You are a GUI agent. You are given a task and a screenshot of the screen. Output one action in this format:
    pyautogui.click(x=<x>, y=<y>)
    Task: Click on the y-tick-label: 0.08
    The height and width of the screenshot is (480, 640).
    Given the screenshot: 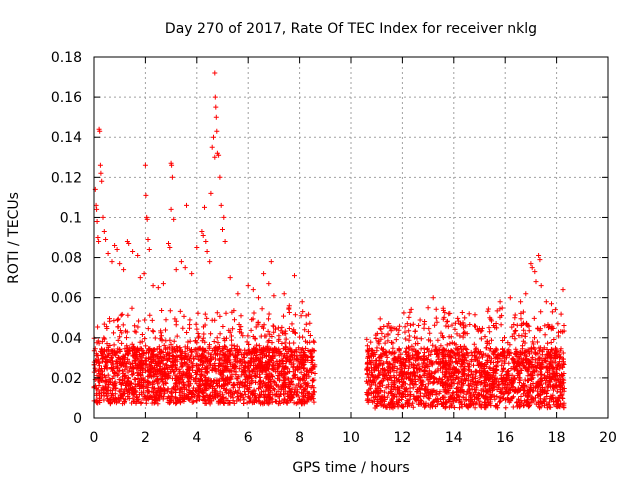 What is the action you would take?
    pyautogui.click(x=66, y=259)
    